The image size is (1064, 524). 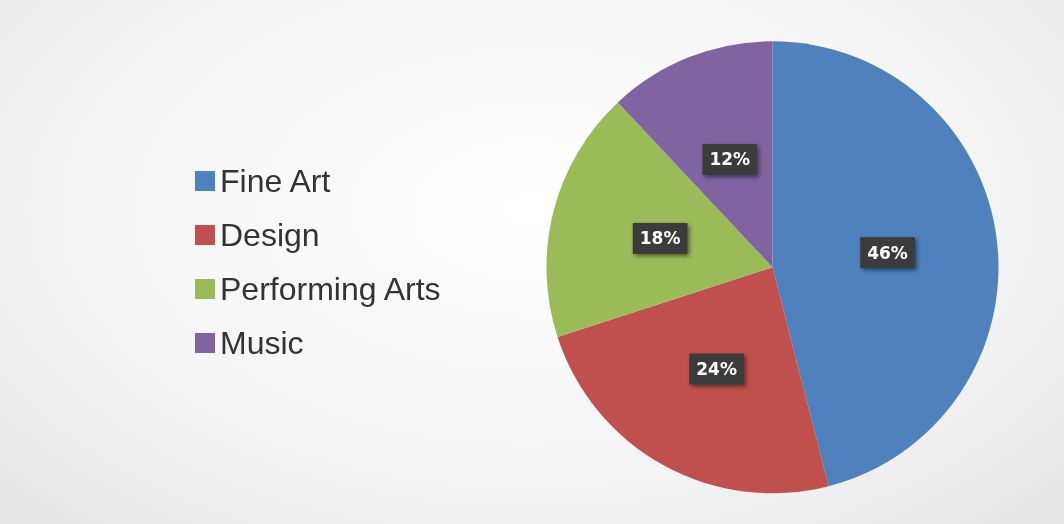 I want to click on data-label: 24%, so click(x=716, y=368).